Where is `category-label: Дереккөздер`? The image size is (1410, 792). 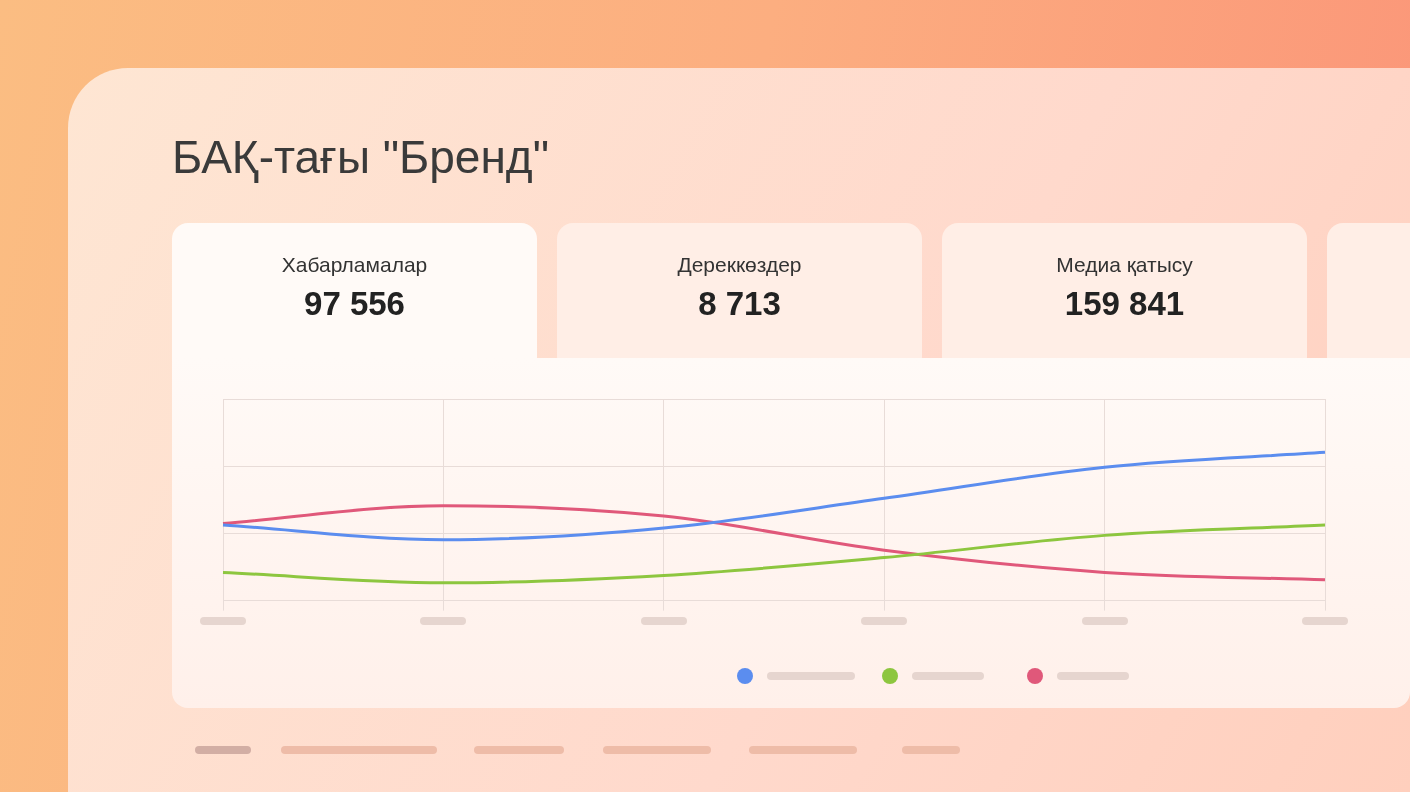
category-label: Дереккөздер is located at coordinates (739, 265).